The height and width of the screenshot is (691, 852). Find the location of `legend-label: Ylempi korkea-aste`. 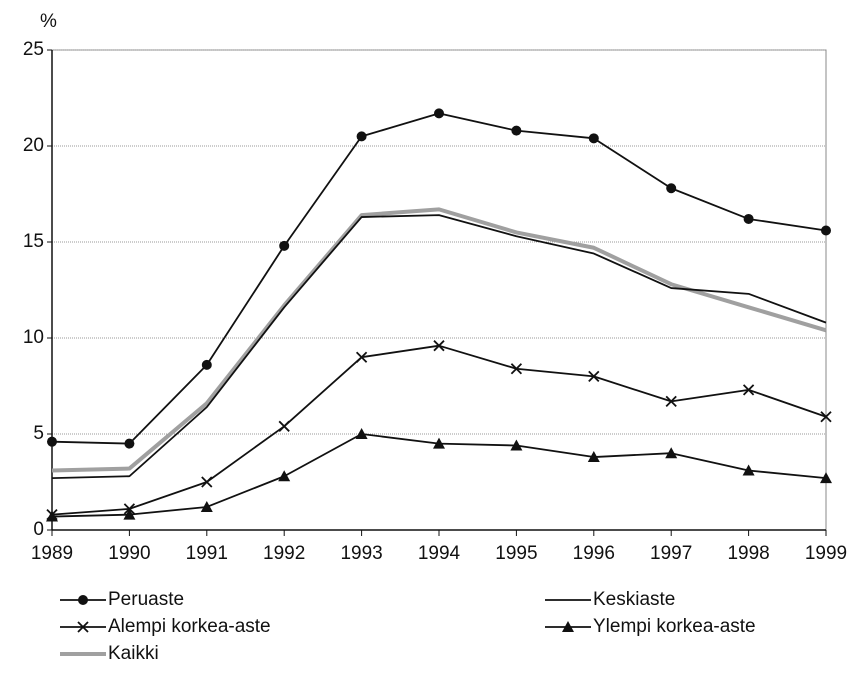

legend-label: Ylempi korkea-aste is located at coordinates (674, 626).